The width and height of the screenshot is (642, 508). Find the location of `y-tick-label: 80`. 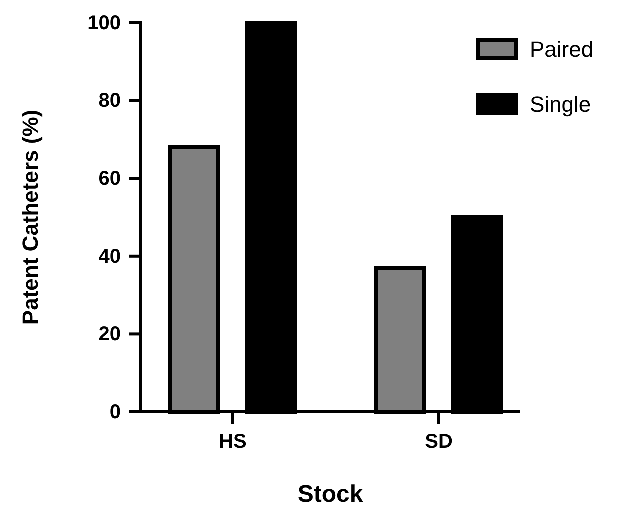

y-tick-label: 80 is located at coordinates (109, 101).